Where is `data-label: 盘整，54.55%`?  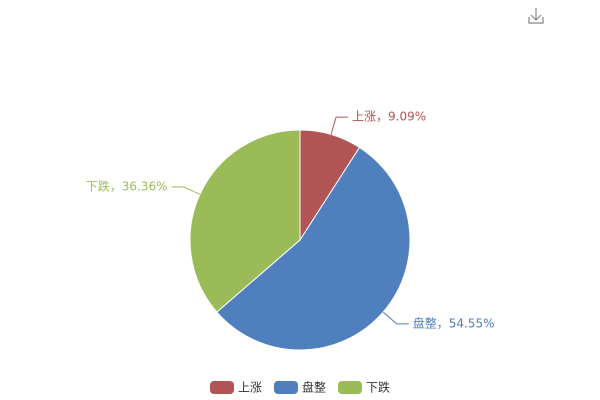
data-label: 盘整，54.55% is located at coordinates (454, 322).